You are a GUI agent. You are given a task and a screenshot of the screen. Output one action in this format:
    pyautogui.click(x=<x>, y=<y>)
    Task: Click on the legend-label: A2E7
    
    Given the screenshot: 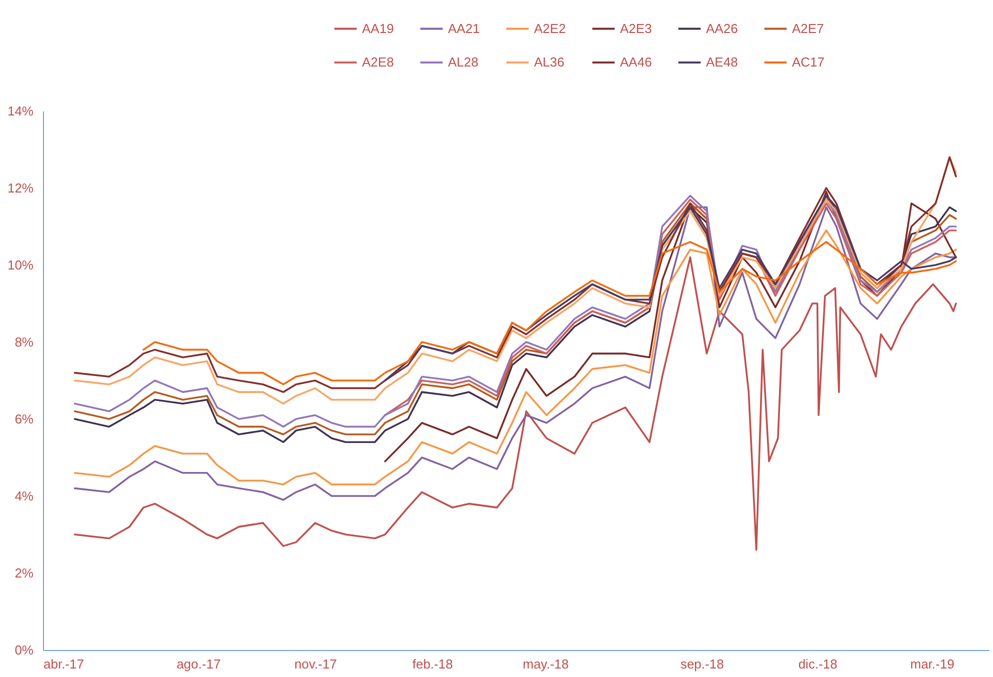 What is the action you would take?
    pyautogui.click(x=808, y=28)
    